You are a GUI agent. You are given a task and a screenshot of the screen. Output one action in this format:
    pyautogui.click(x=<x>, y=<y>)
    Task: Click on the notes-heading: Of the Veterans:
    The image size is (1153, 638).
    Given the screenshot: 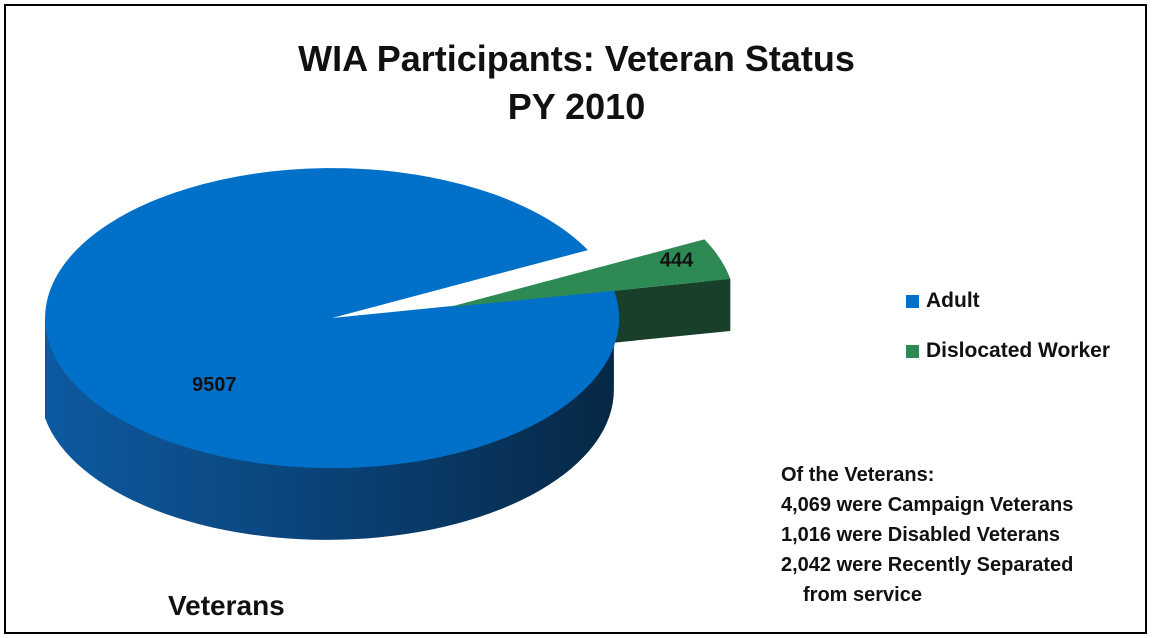 What is the action you would take?
    pyautogui.click(x=858, y=475)
    